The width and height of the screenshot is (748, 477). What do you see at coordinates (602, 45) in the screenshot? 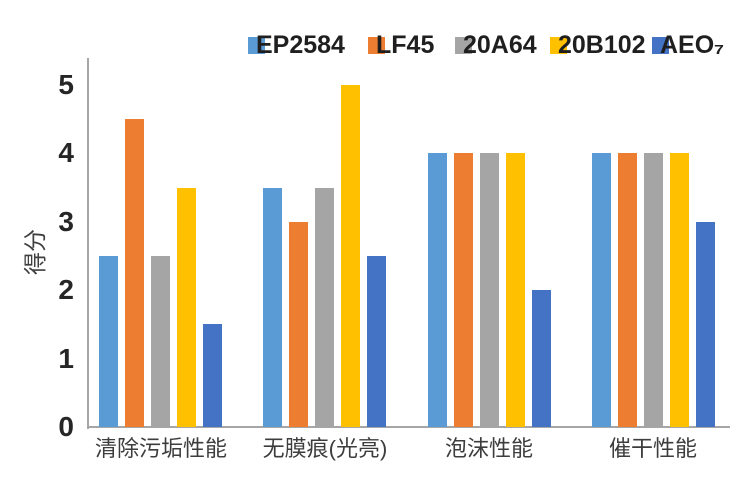
I see `legend-label: 20B102` at bounding box center [602, 45].